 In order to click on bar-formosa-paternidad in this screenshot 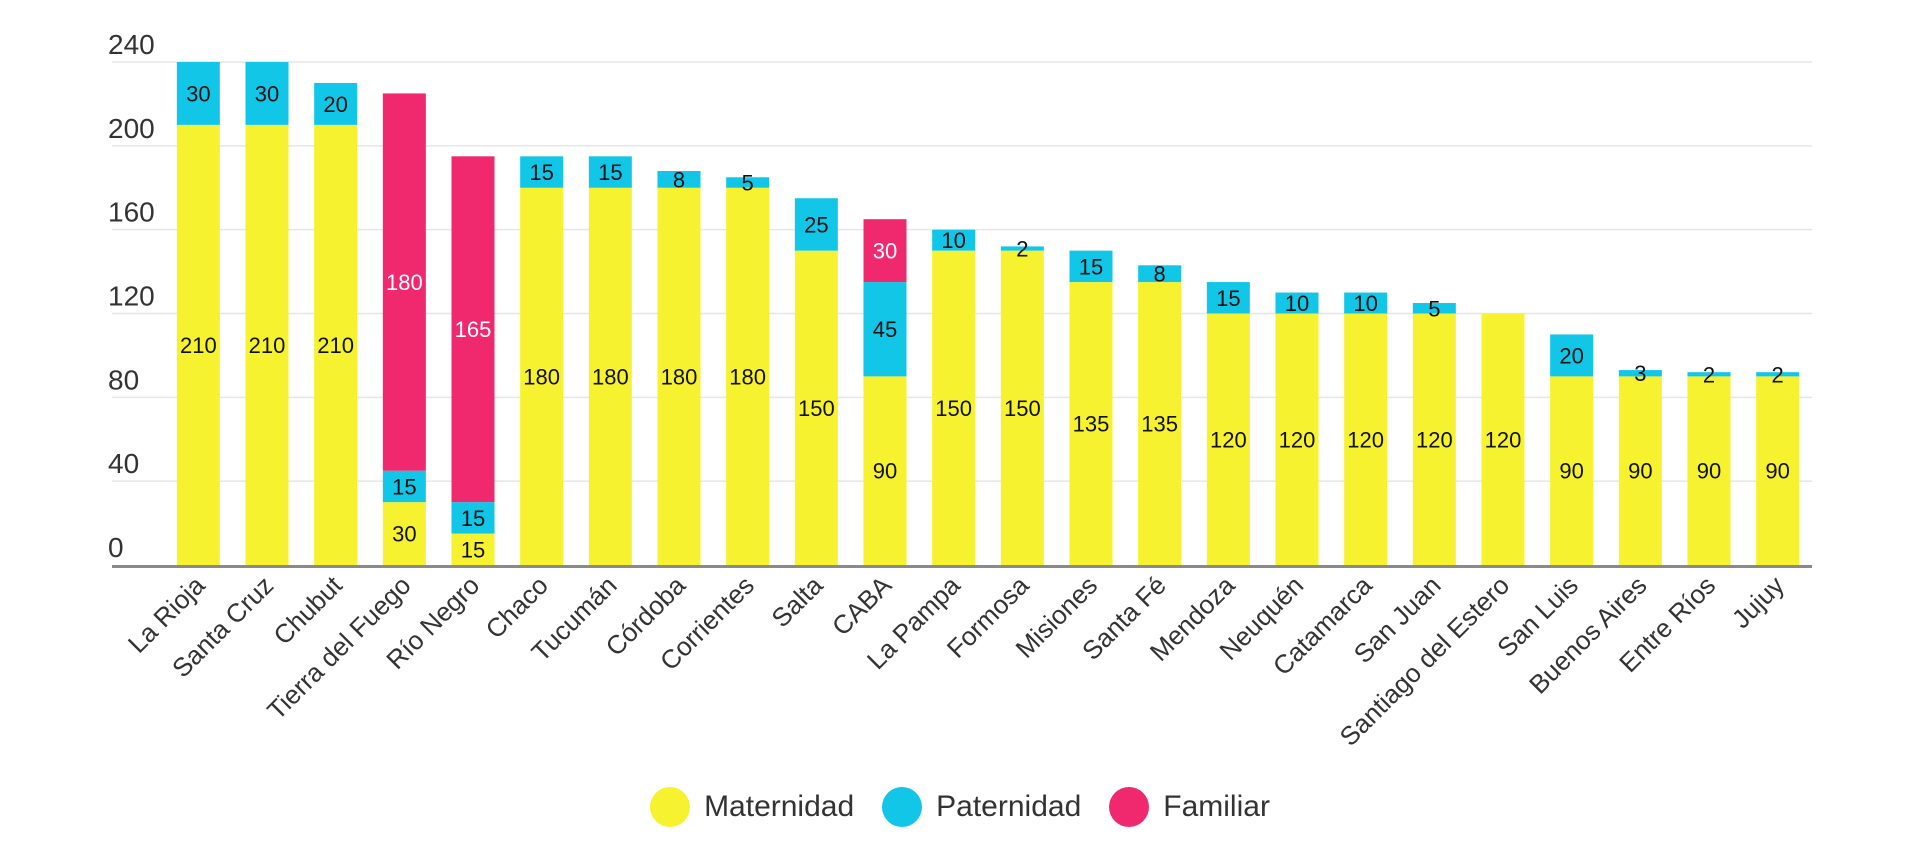, I will do `click(1022, 248)`.